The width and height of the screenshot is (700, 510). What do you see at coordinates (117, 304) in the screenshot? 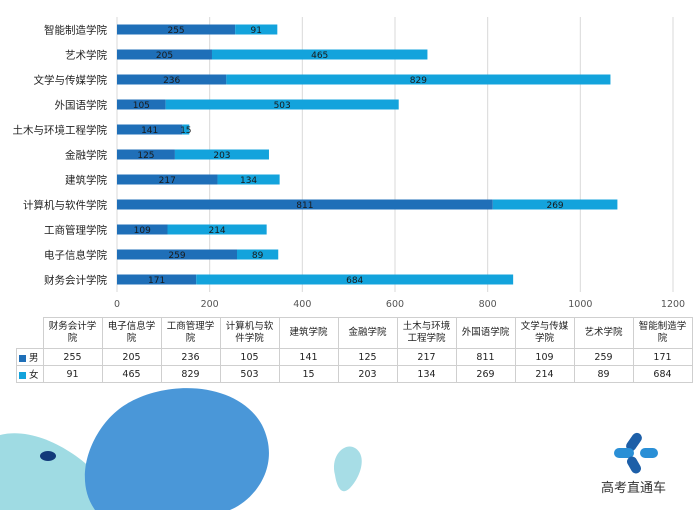
I see `x-tick-label: 0` at bounding box center [117, 304].